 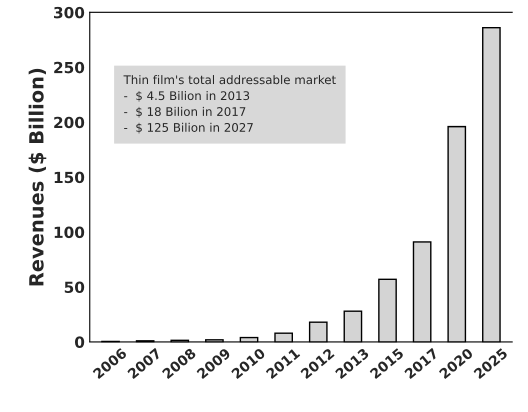 What do you see at coordinates (37, 177) in the screenshot?
I see `y-axis-title: Revenues ($ Billion)` at bounding box center [37, 177].